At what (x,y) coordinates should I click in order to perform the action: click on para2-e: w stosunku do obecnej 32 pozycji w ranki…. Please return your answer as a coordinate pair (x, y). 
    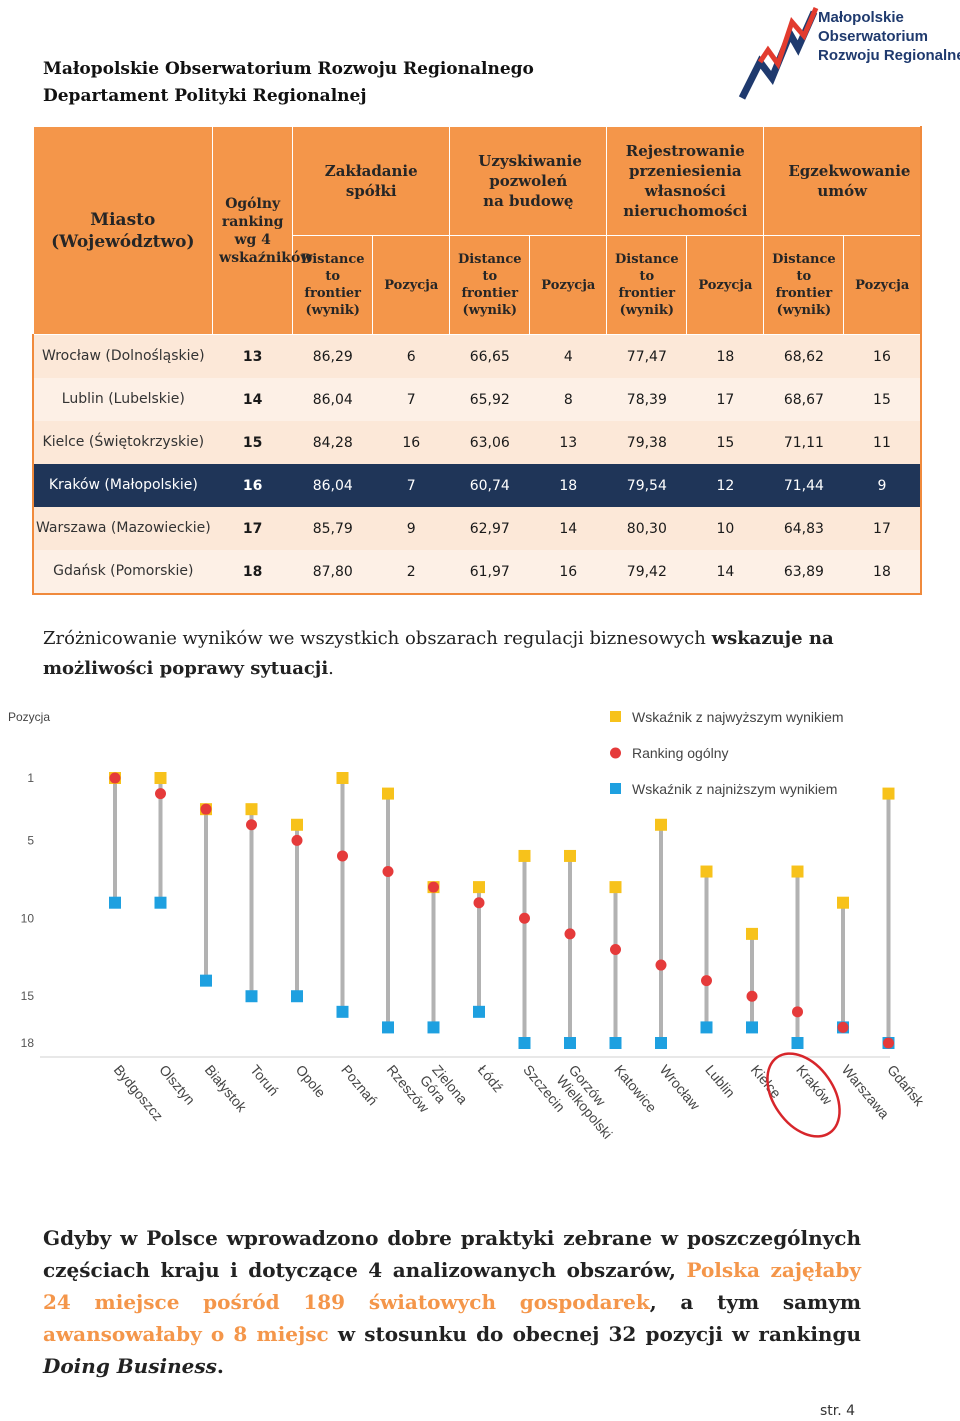
    Looking at the image, I should click on (594, 1334).